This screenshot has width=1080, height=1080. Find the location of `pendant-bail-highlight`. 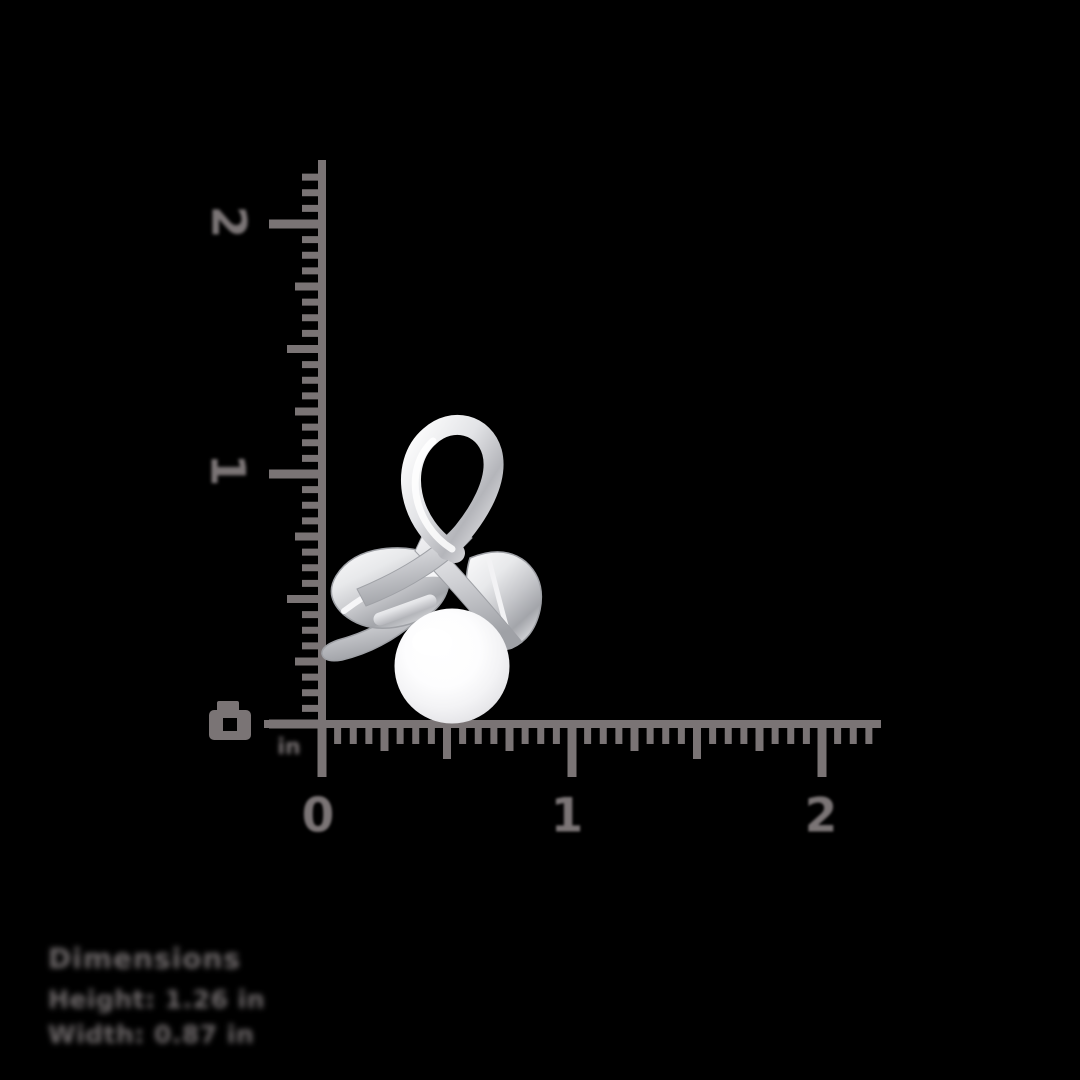

pendant-bail-highlight is located at coordinates (433, 495).